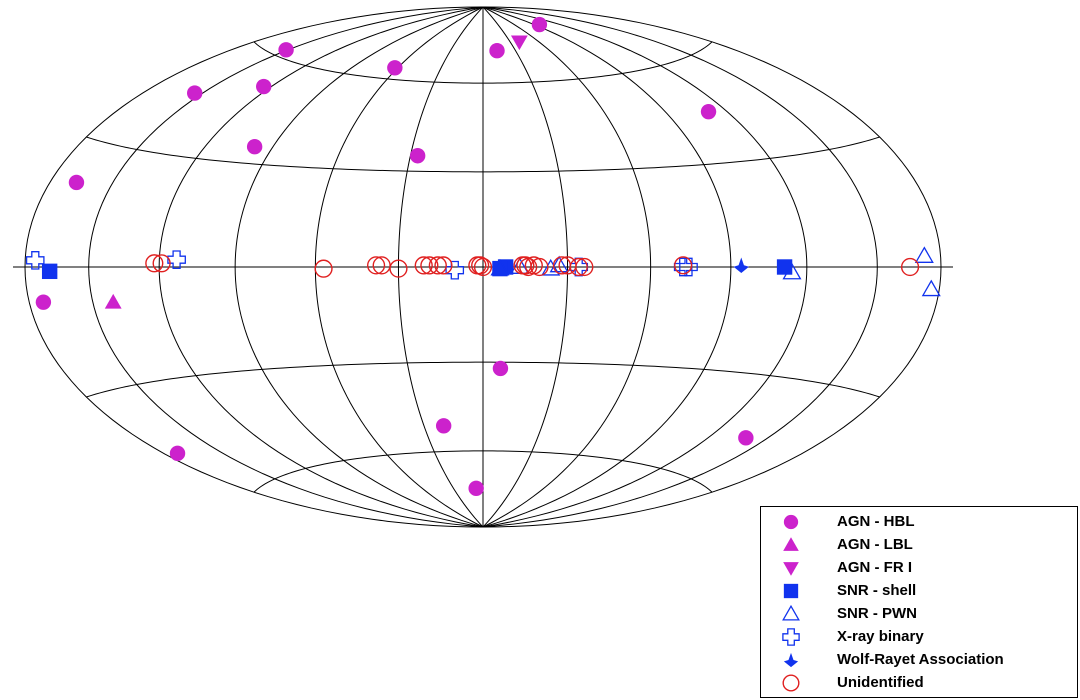  Describe the element at coordinates (877, 590) in the screenshot. I see `legend-label: SNR - shell` at that location.